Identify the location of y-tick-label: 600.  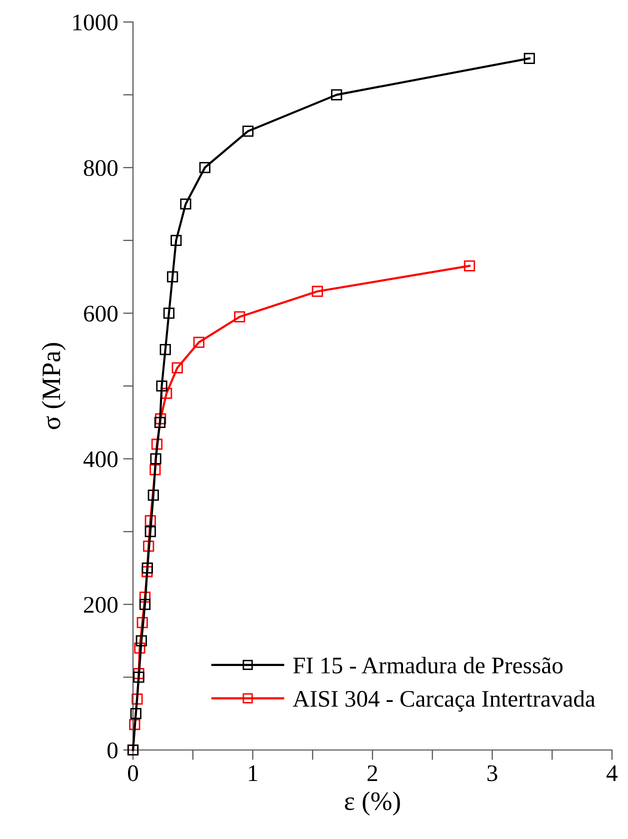
(101, 314).